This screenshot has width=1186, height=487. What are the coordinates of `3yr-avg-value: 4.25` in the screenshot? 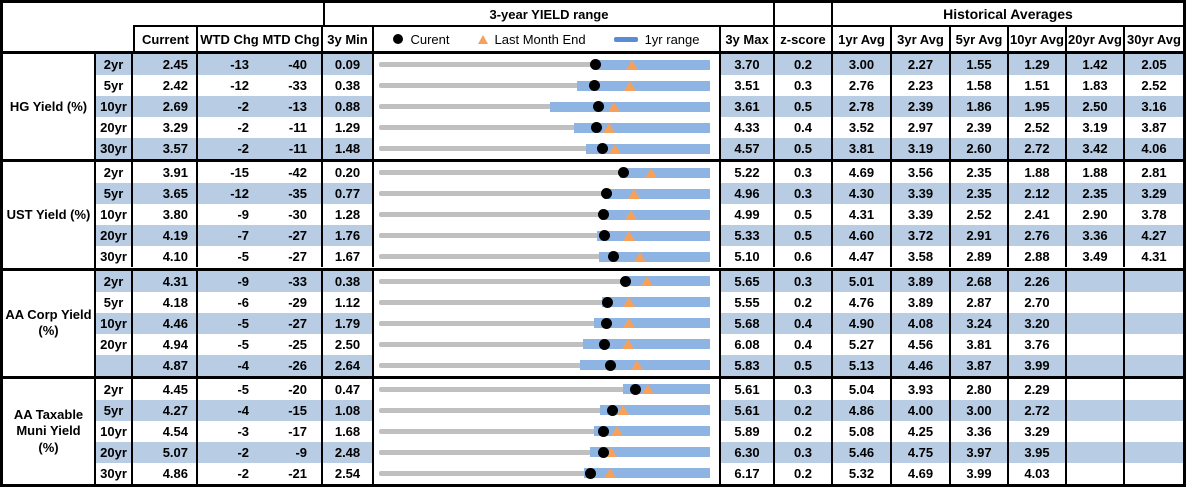 It's located at (921, 431).